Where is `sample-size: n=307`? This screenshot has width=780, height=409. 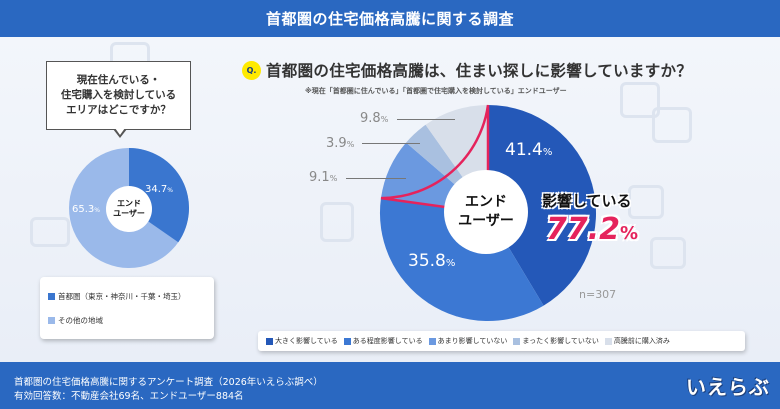
sample-size: n=307 is located at coordinates (598, 294).